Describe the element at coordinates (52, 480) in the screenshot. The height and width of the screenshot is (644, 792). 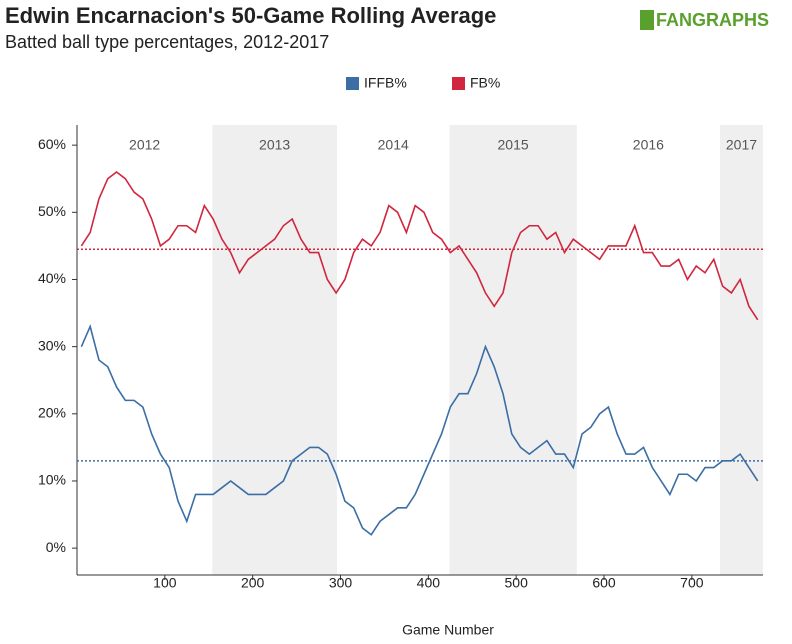
I see `y-tick-label: 10%` at that location.